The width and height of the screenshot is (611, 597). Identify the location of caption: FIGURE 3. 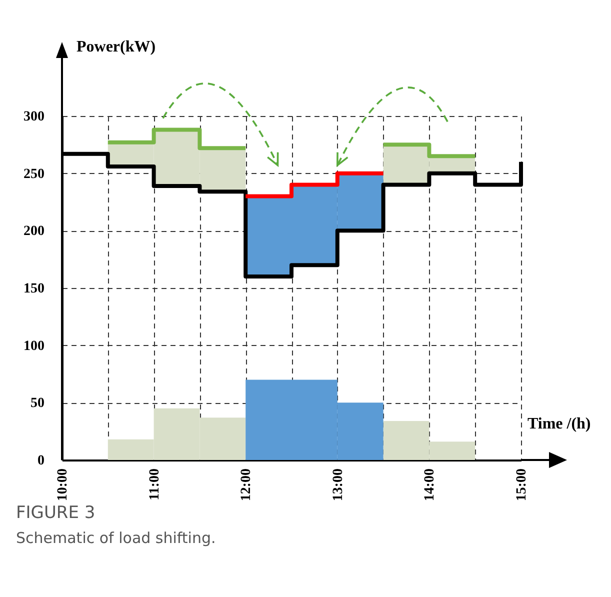
(56, 513).